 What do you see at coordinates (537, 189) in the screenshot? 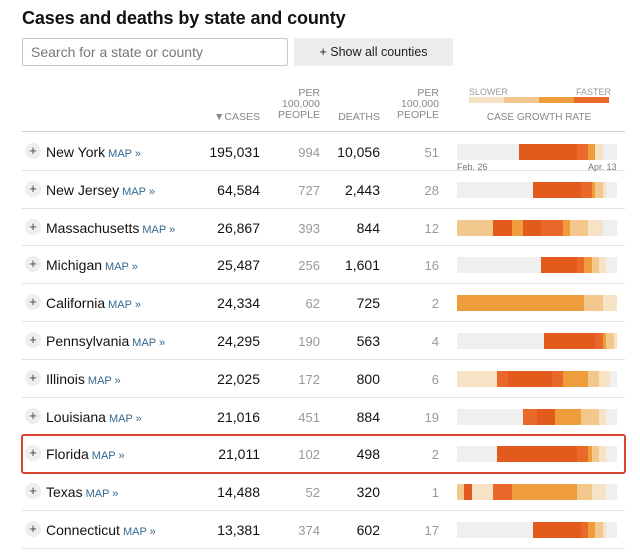
I see `growth-rate-sparkbar` at bounding box center [537, 189].